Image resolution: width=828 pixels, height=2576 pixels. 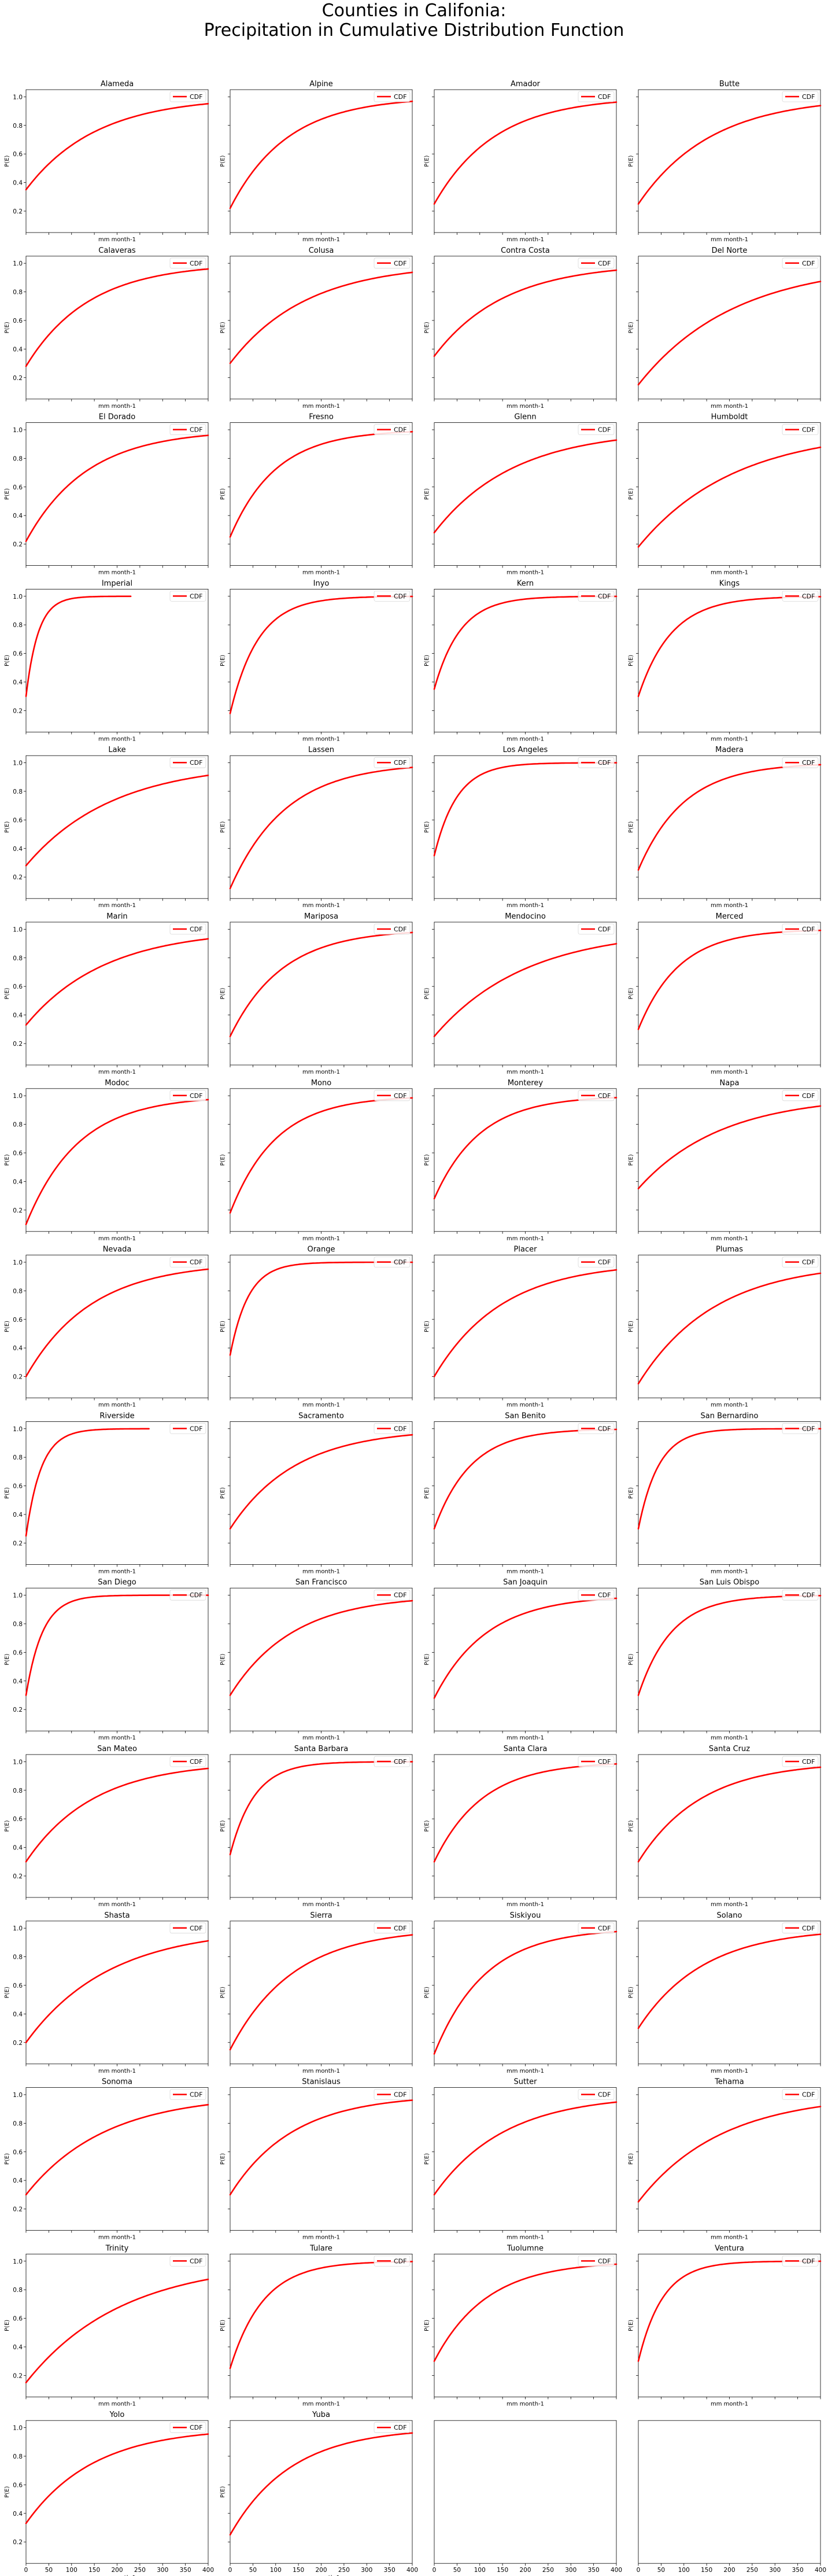 What do you see at coordinates (412, 2570) in the screenshot?
I see `x-tick-label: 400` at bounding box center [412, 2570].